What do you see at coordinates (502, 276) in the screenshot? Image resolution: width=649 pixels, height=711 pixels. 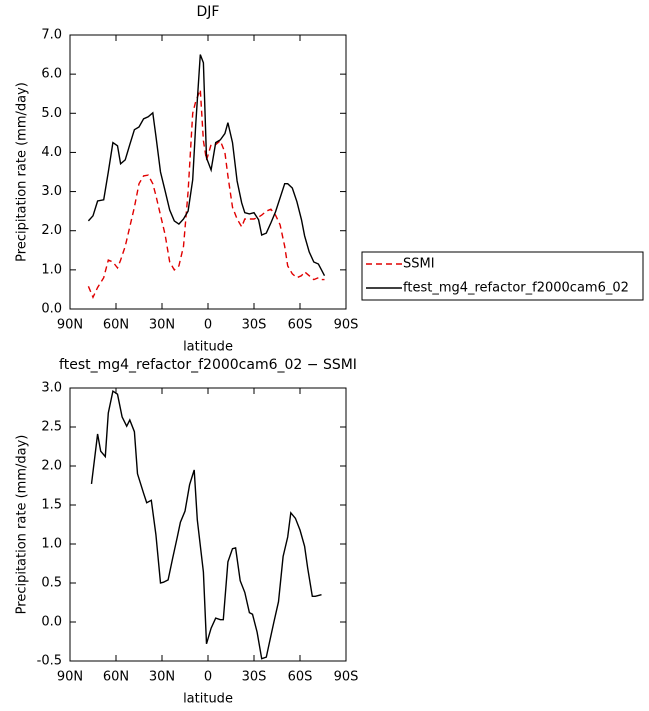 I see `legend-box` at bounding box center [502, 276].